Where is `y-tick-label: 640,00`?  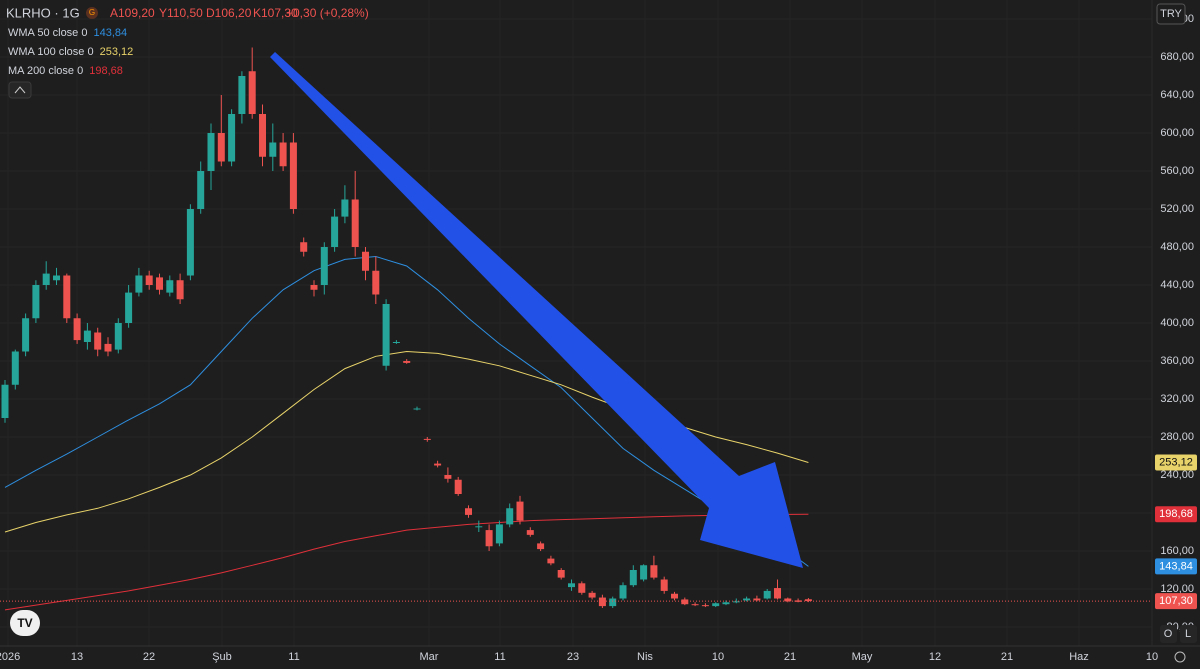
y-tick-label: 640,00 is located at coordinates (1177, 95).